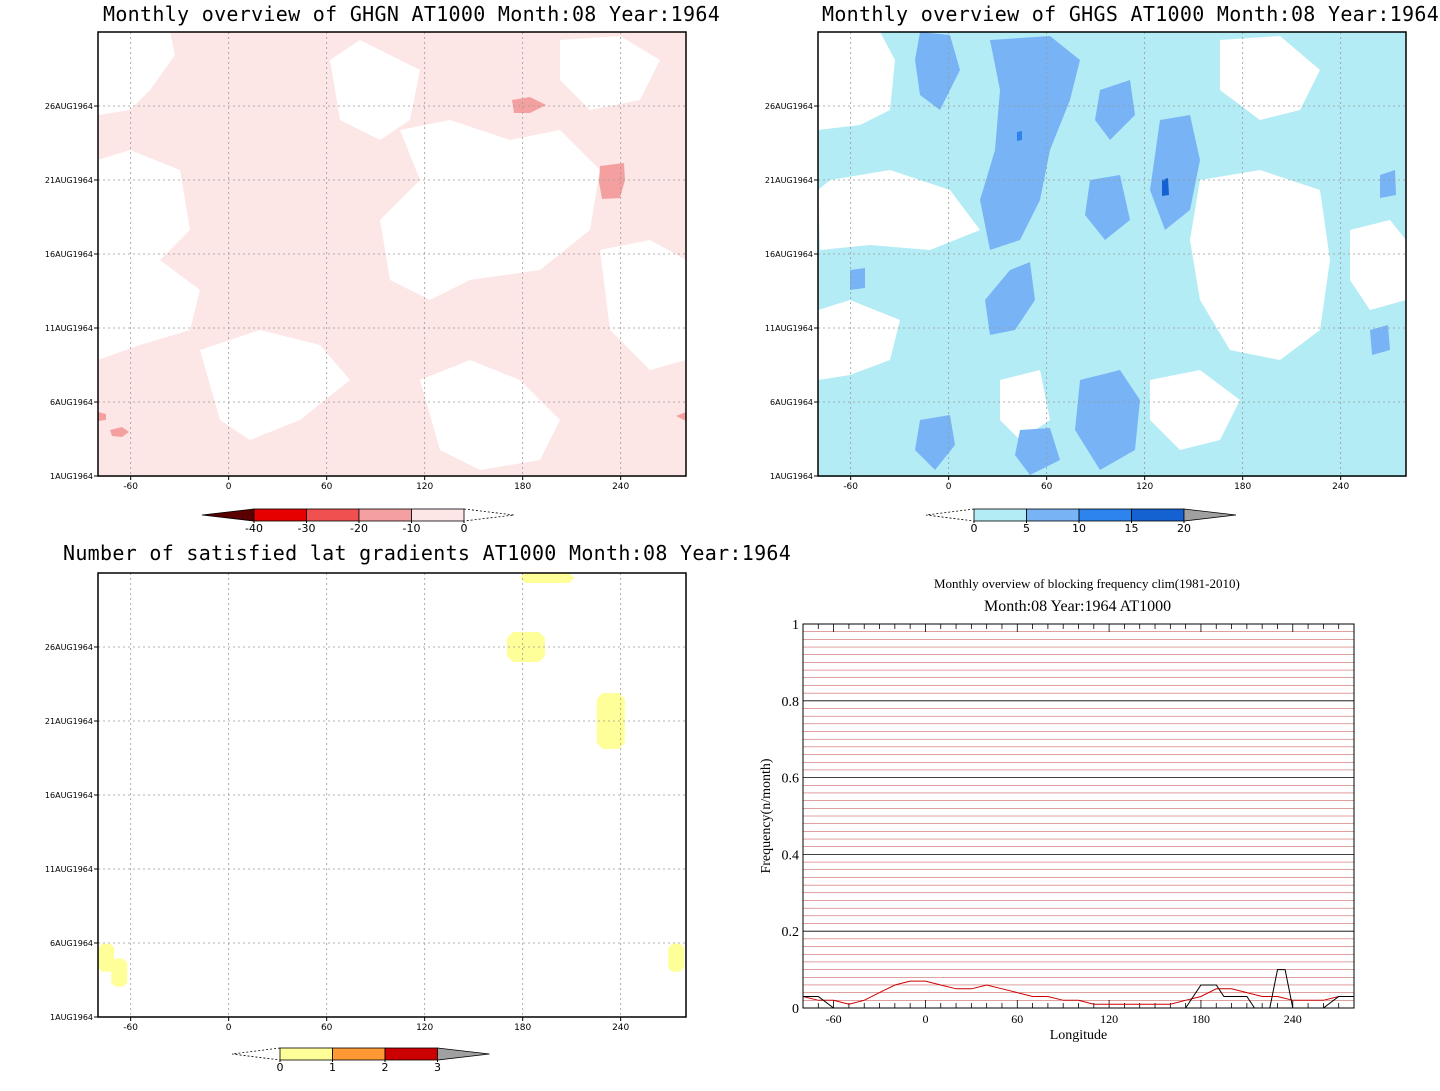  Describe the element at coordinates (71, 943) in the screenshot. I see `lat-ytick-label: 6AUG1964` at that location.